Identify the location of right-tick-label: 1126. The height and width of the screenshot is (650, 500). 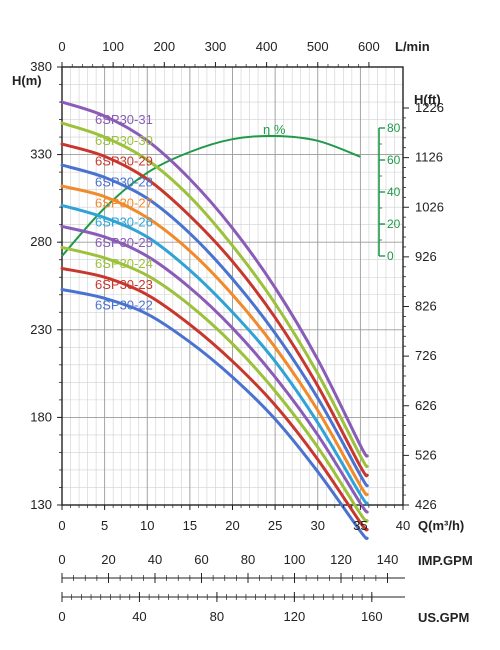
(429, 157).